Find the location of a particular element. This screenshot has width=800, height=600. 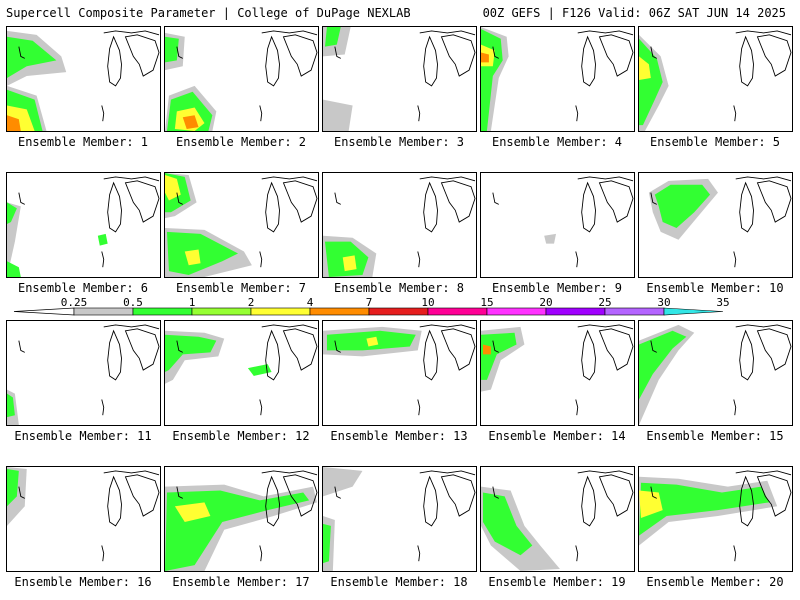

ensemble-member-label: Ensemble Member: 14 is located at coordinates (557, 436).